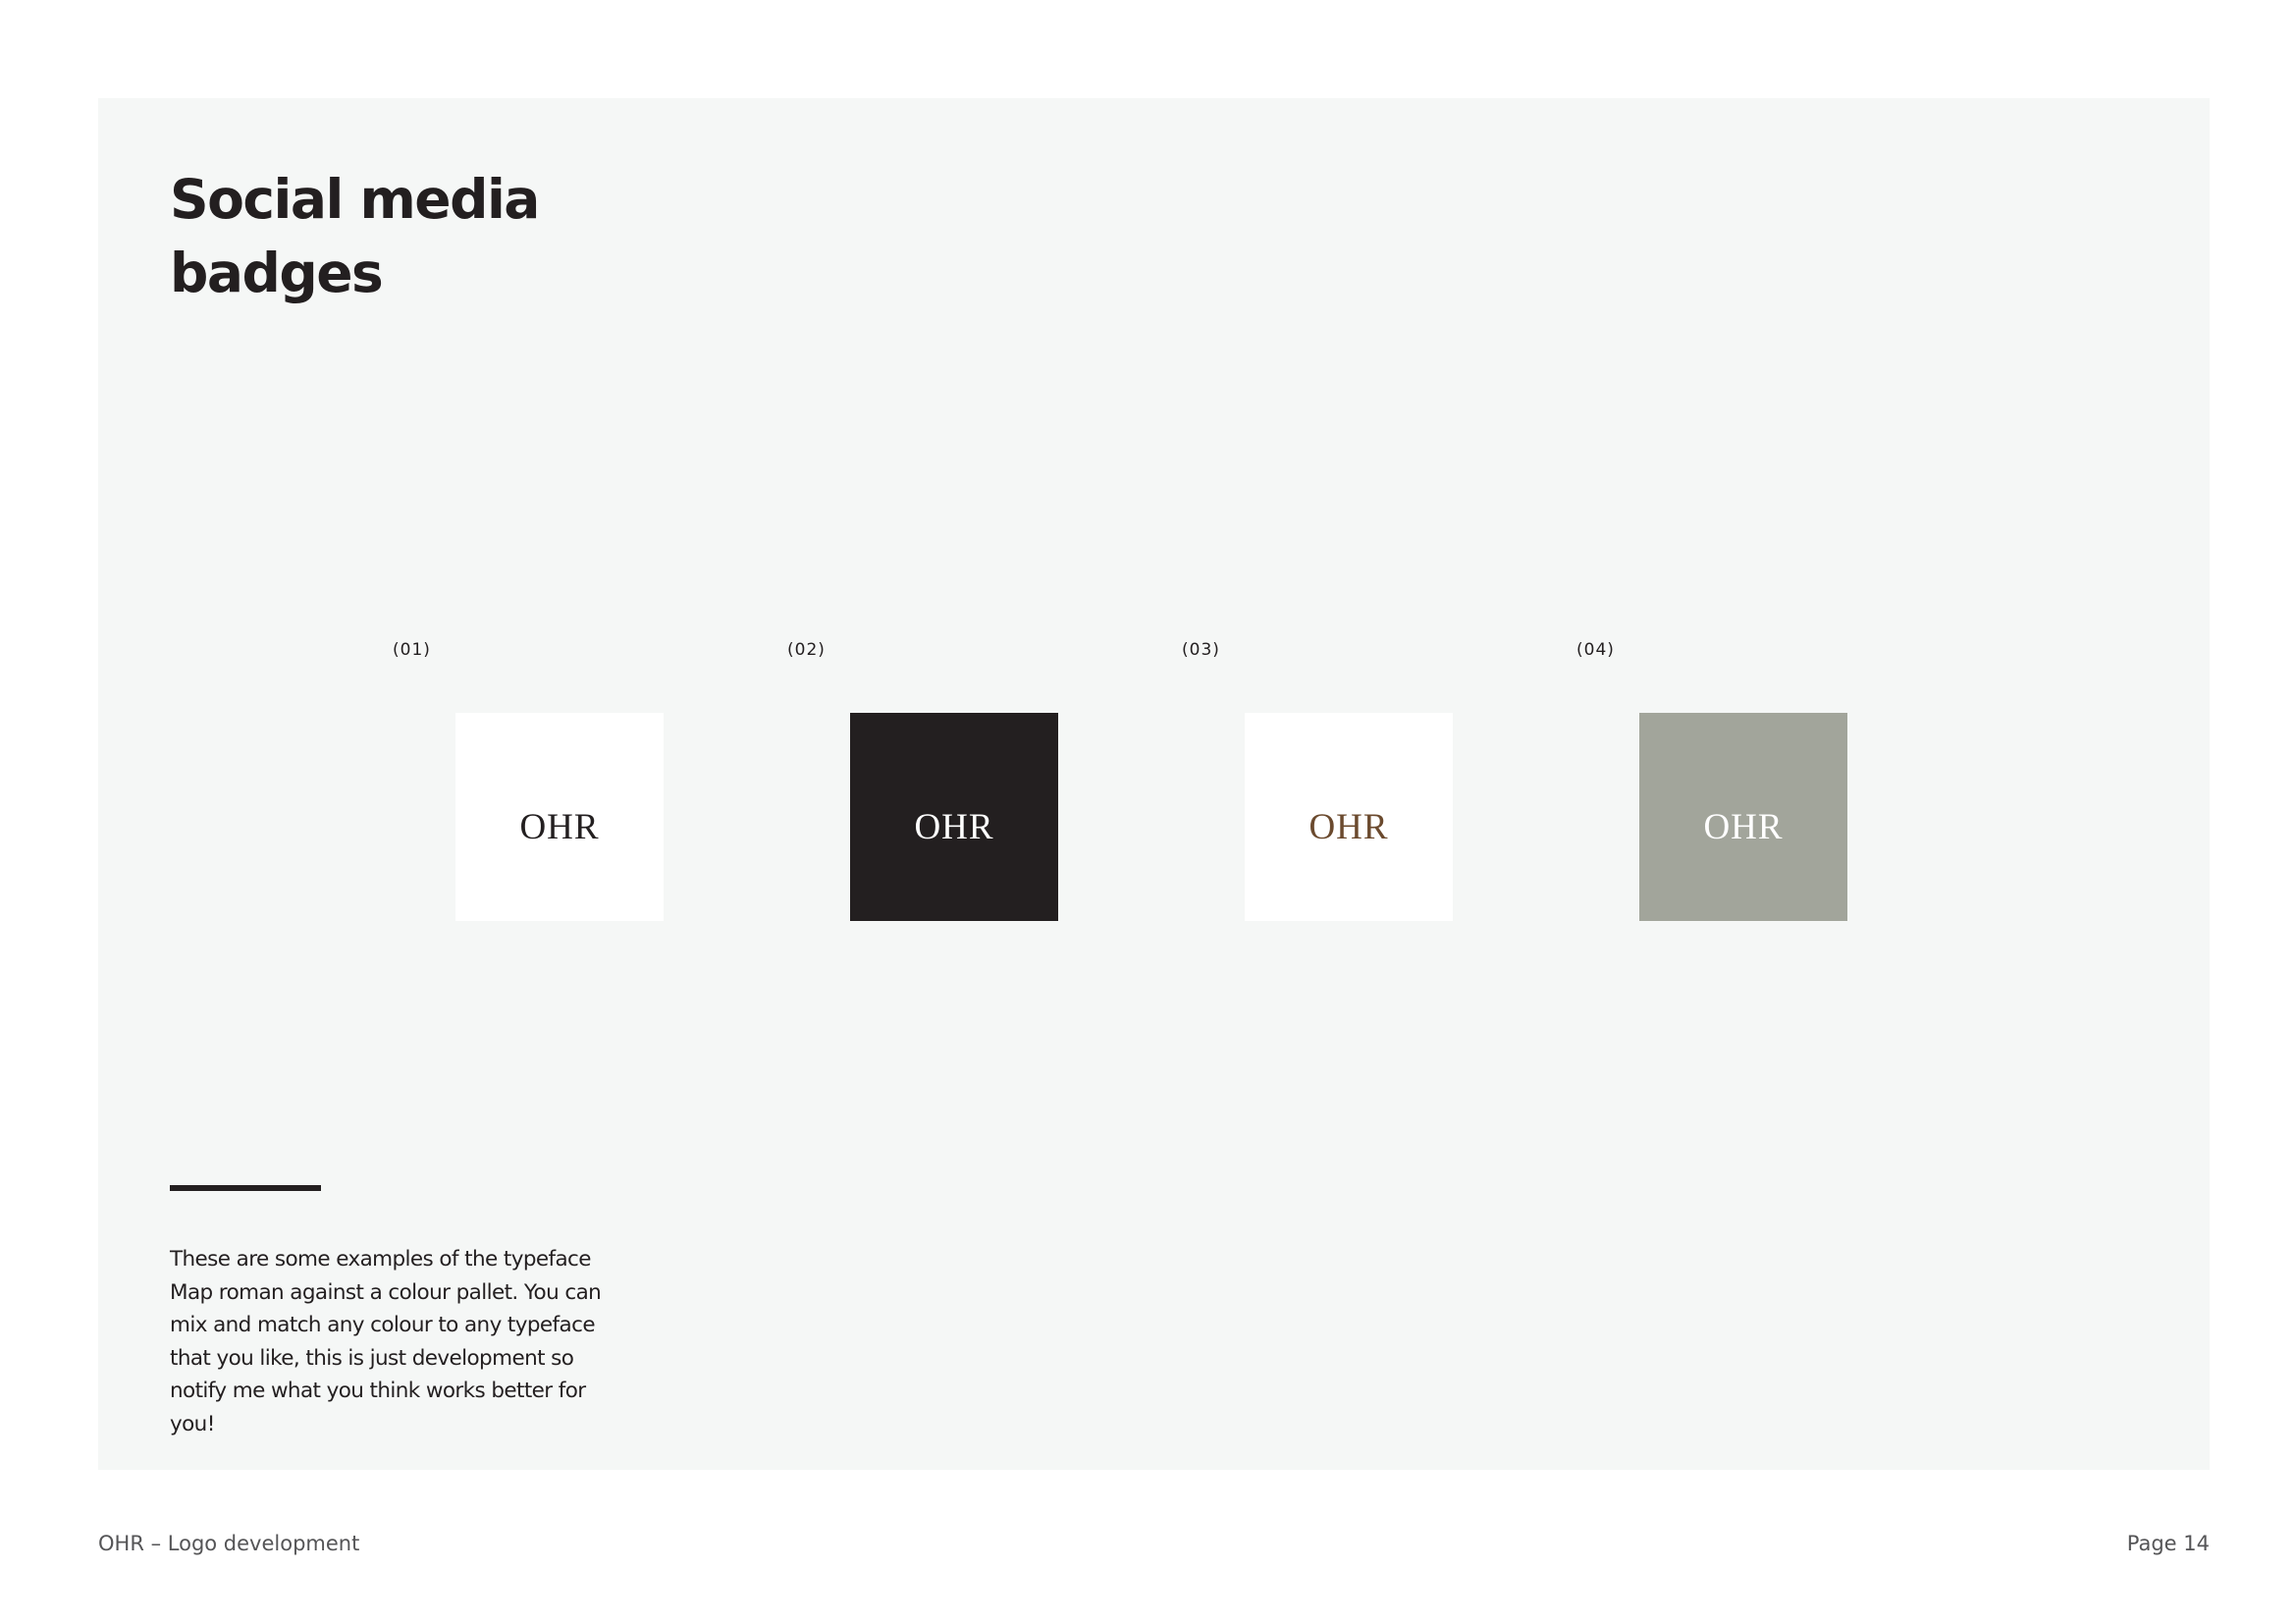 The image size is (2296, 1624). What do you see at coordinates (246, 1188) in the screenshot?
I see `divider-rule` at bounding box center [246, 1188].